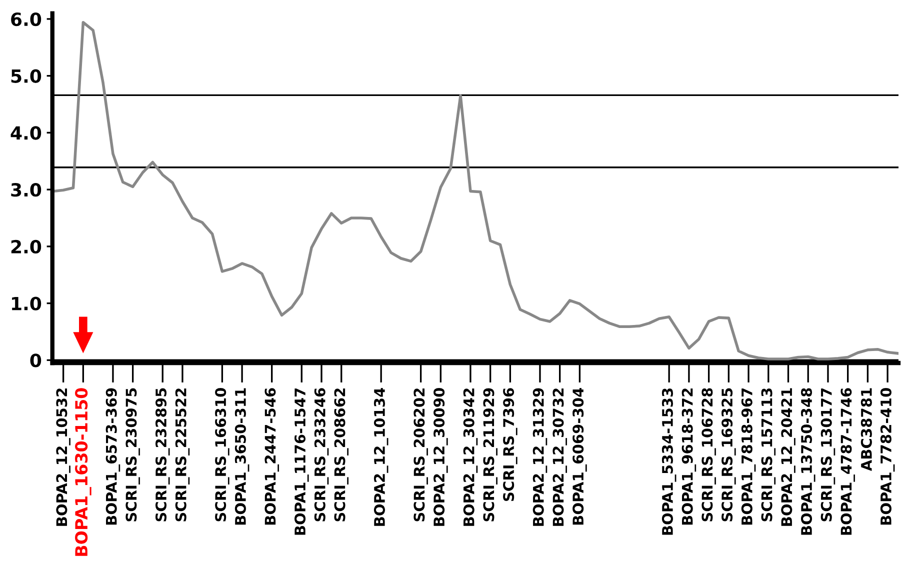 The width and height of the screenshot is (903, 578). Describe the element at coordinates (866, 430) in the screenshot. I see `x-tick-label: ABC38781` at that location.